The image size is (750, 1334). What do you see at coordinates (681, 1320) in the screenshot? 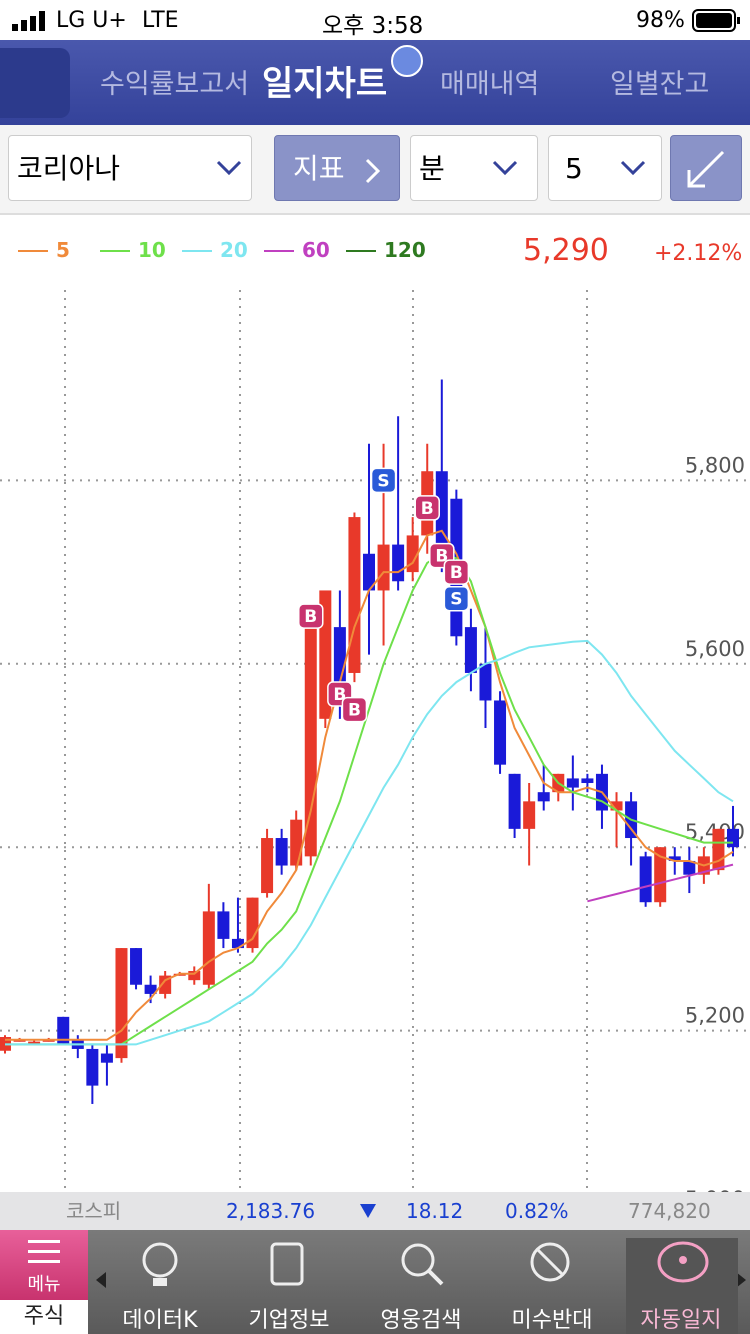
I see `tab-label-active: 자동일지` at bounding box center [681, 1320].